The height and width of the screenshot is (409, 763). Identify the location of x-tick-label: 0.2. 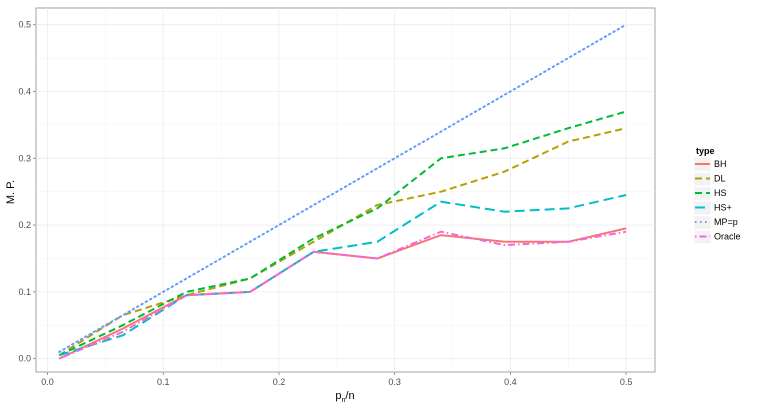
(279, 382).